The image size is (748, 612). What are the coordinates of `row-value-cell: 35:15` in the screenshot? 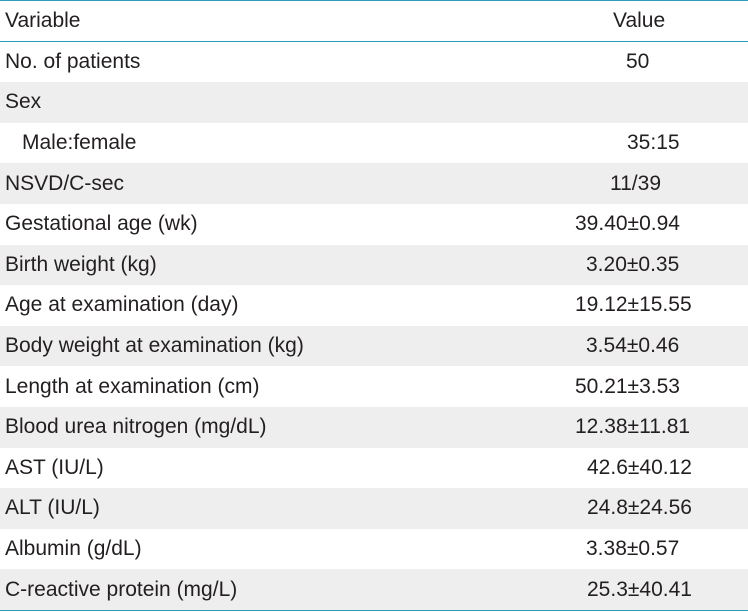 It's located at (645, 143).